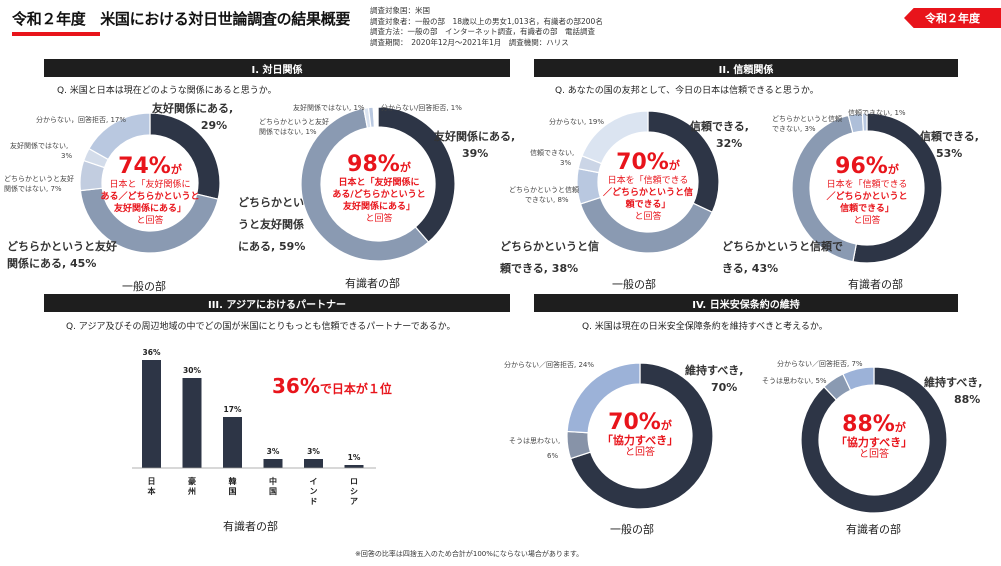 Image resolution: width=1001 pixels, height=566 pixels. I want to click on slice-label: 信頼できない, 1%, so click(877, 113).